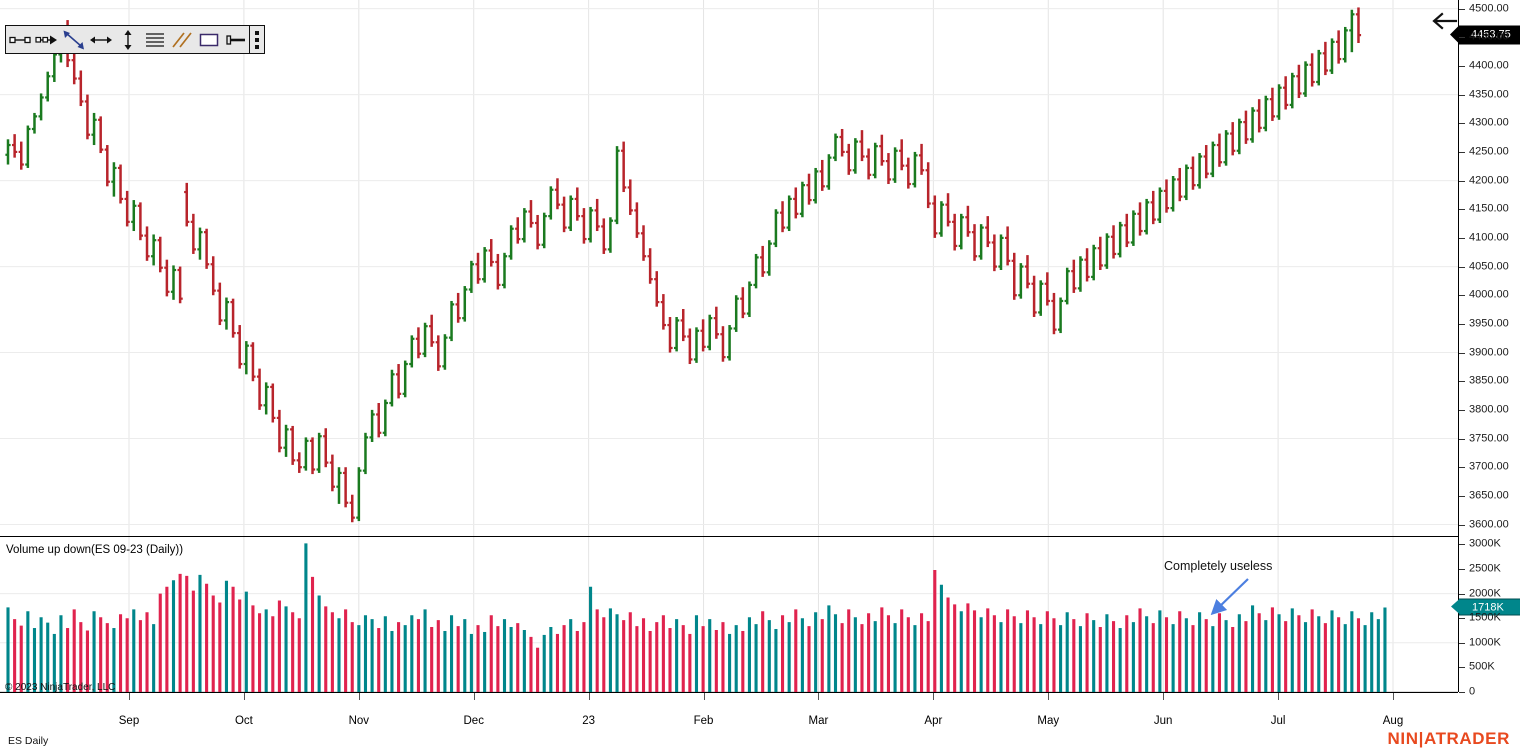  I want to click on price-tick-label: 3600.00, so click(1489, 524).